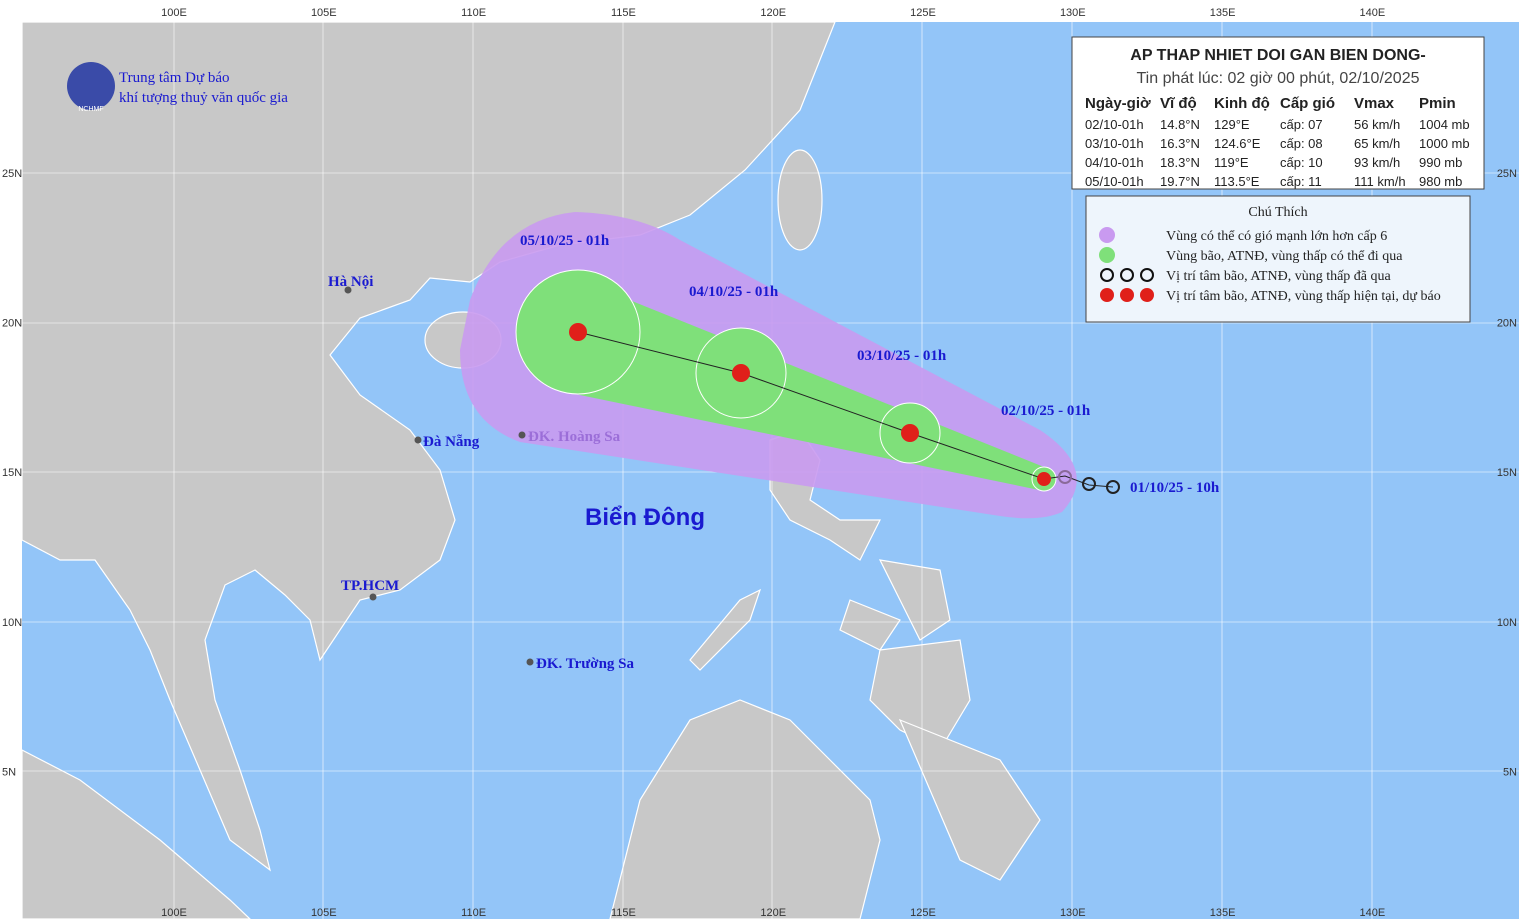  I want to click on table-cell: 03/10-01h, so click(1114, 143).